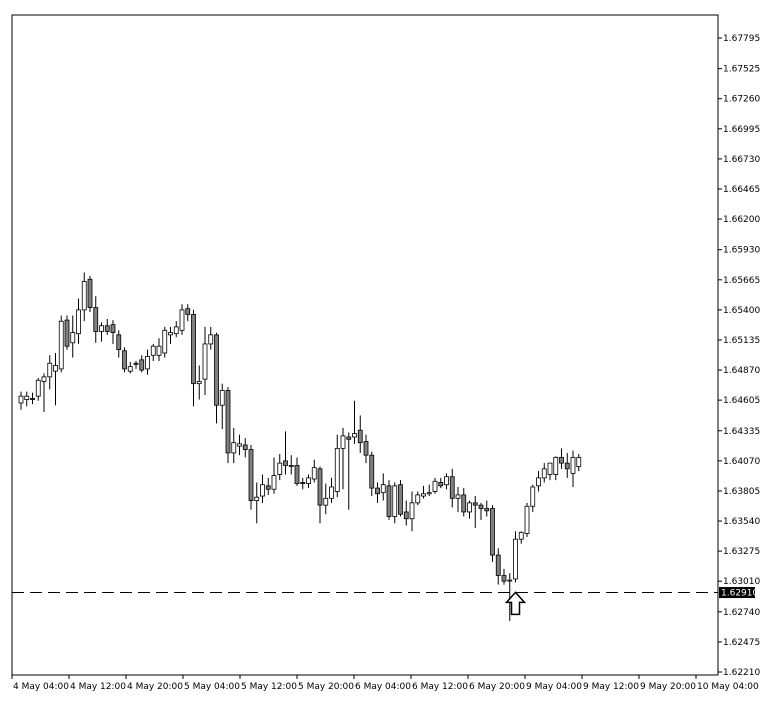 The height and width of the screenshot is (702, 765). I want to click on y-tick-label: 1.64070, so click(741, 462).